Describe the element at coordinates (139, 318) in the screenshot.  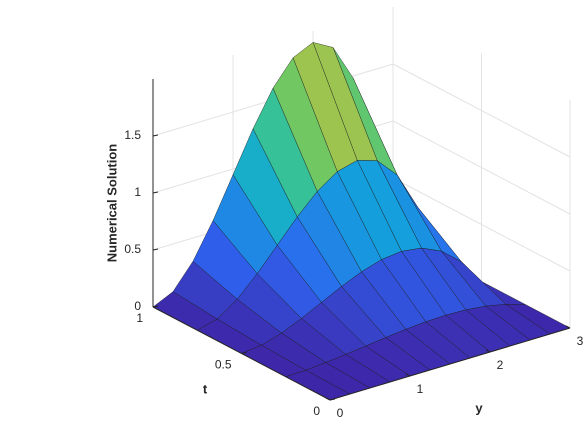
I see `y-tick-label: 1` at that location.